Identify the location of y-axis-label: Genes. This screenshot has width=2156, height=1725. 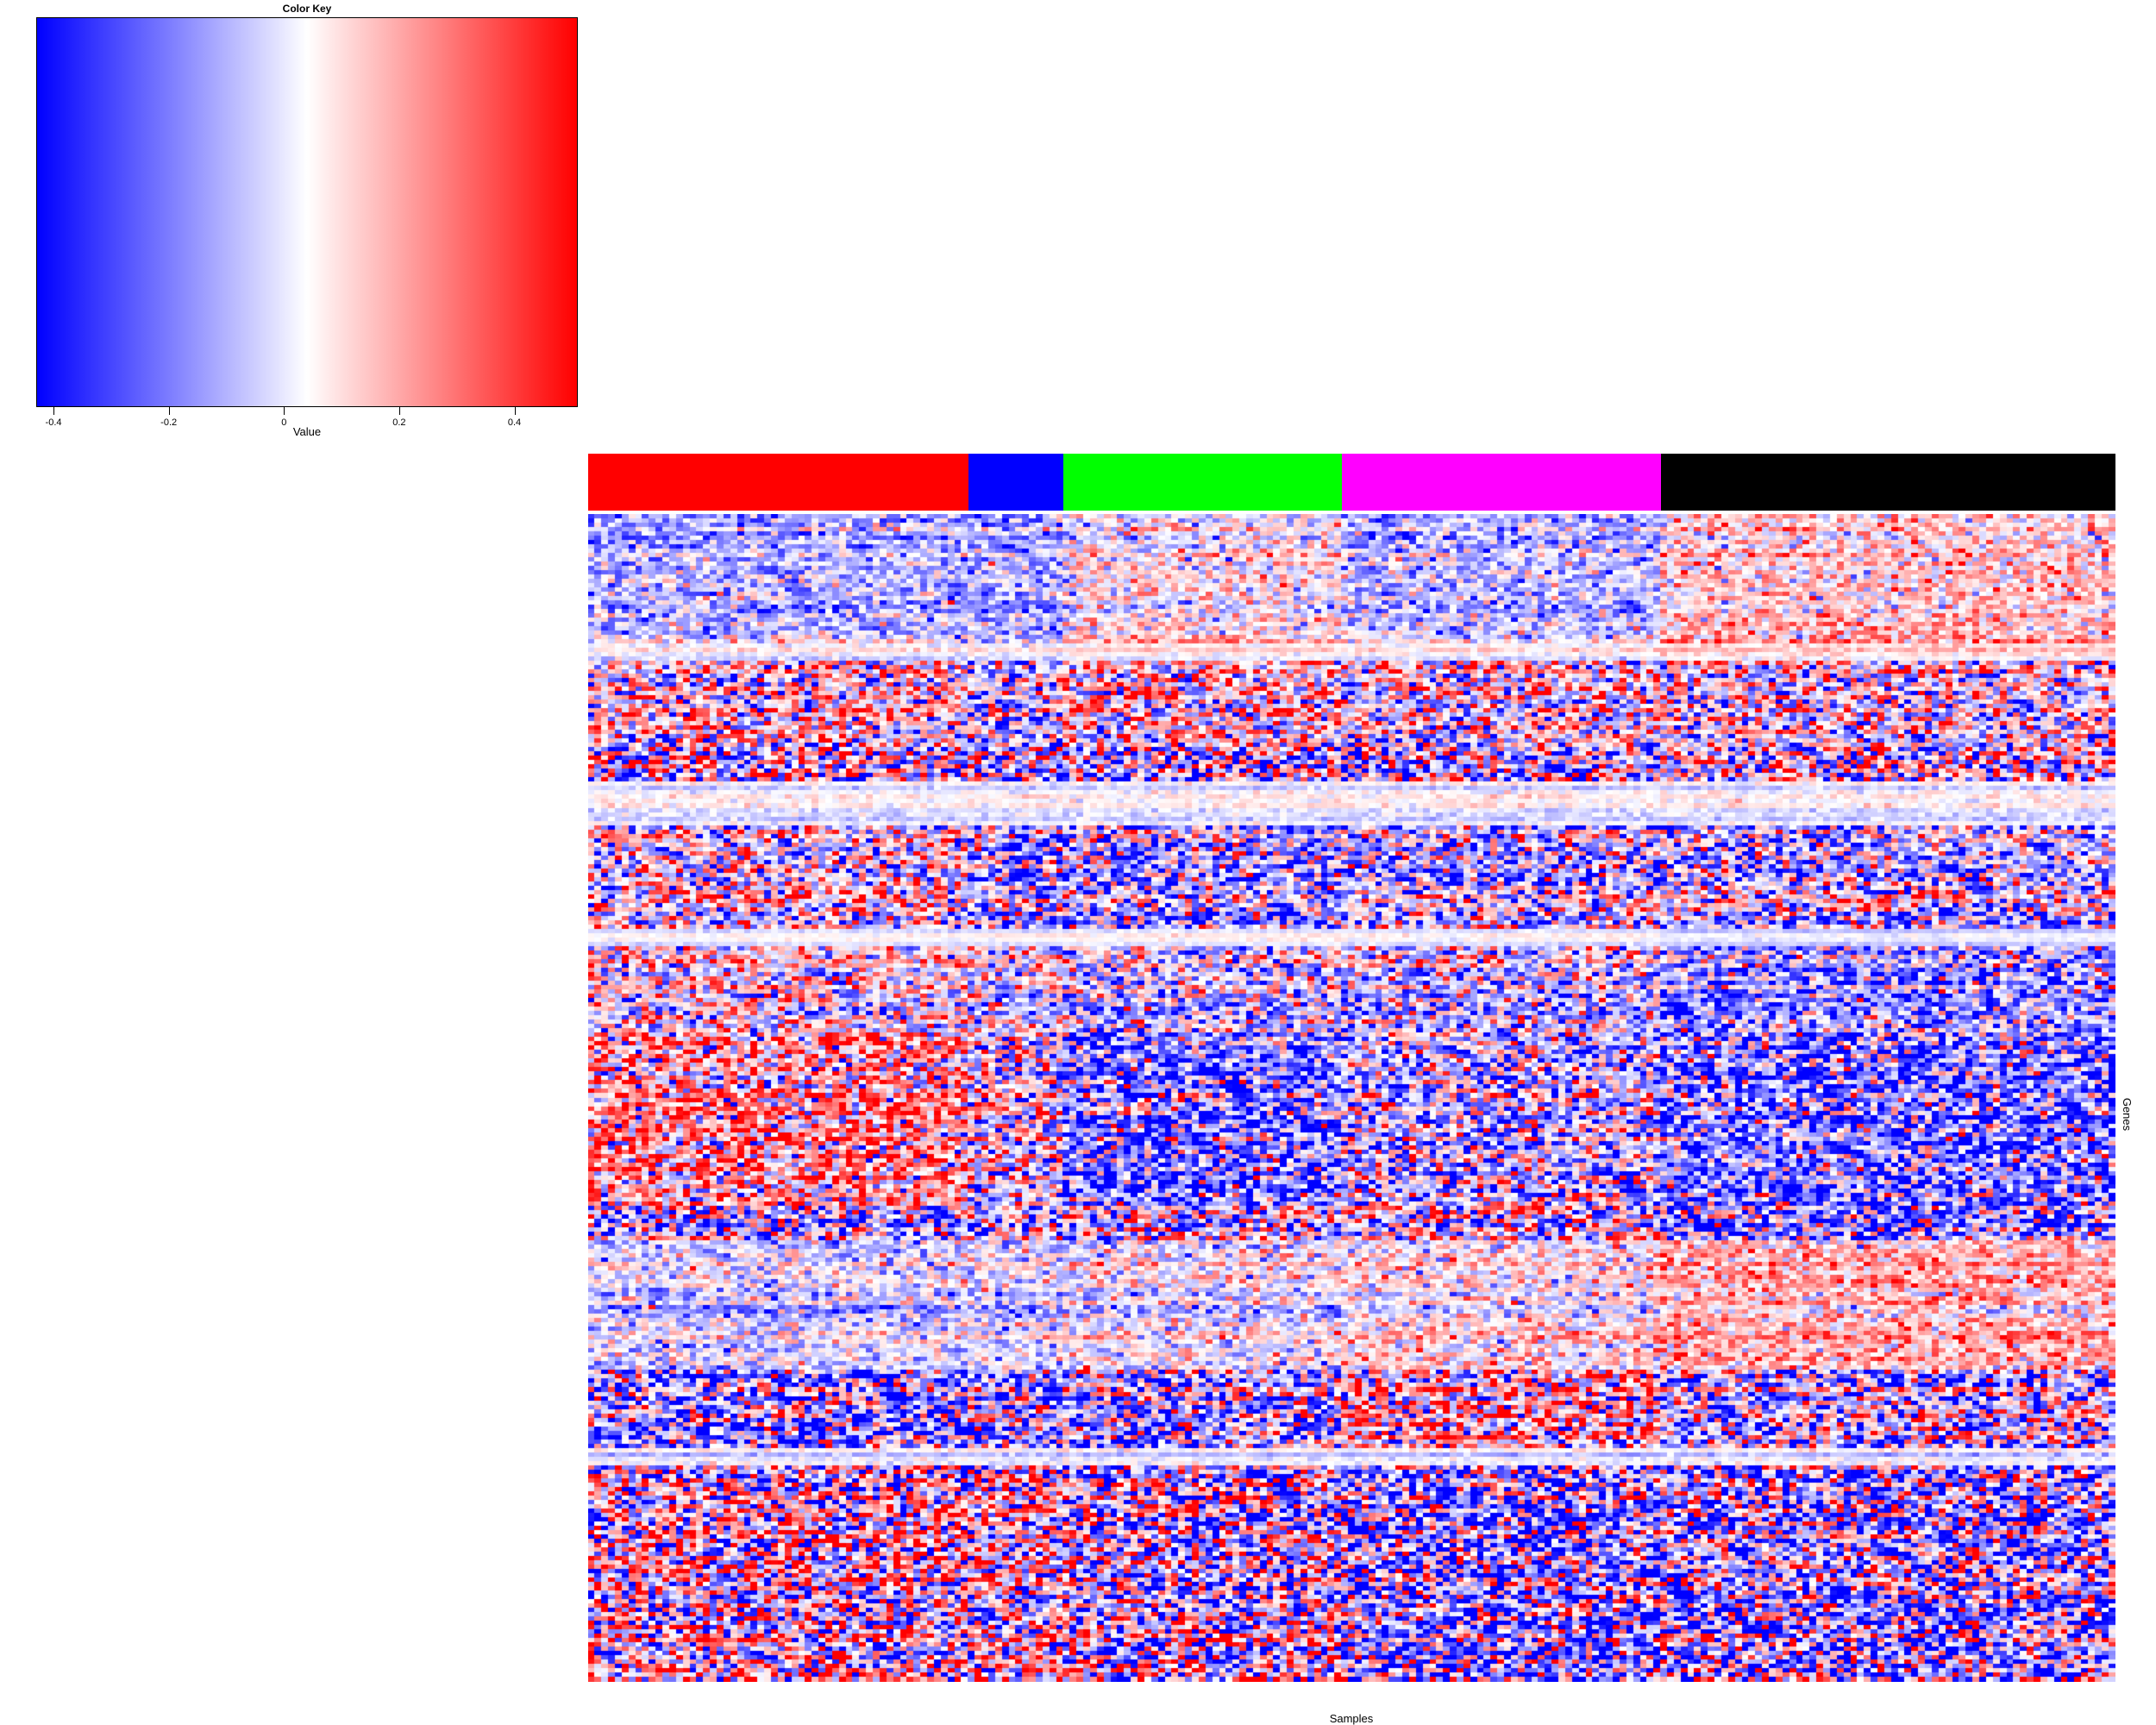
(2127, 1114).